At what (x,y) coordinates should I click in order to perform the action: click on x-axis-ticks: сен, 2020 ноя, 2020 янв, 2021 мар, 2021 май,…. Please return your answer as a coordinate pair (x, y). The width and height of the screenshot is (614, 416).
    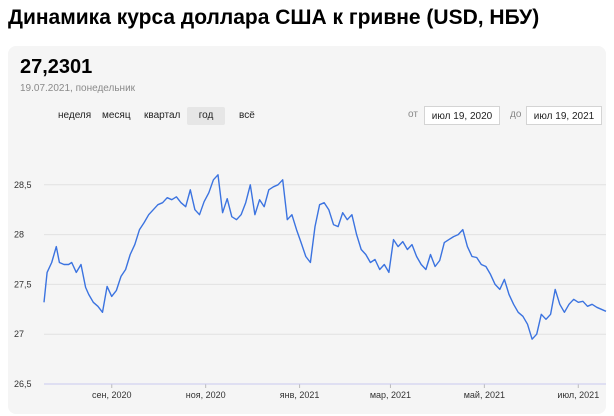
    Looking at the image, I should click on (345, 392).